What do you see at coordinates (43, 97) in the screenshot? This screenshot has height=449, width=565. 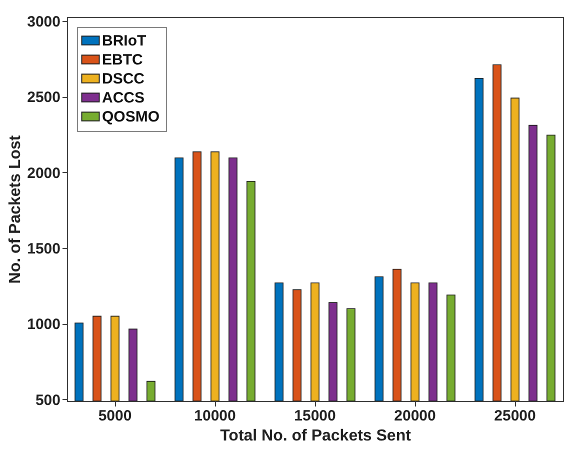 I see `y-tick-label: 2500` at bounding box center [43, 97].